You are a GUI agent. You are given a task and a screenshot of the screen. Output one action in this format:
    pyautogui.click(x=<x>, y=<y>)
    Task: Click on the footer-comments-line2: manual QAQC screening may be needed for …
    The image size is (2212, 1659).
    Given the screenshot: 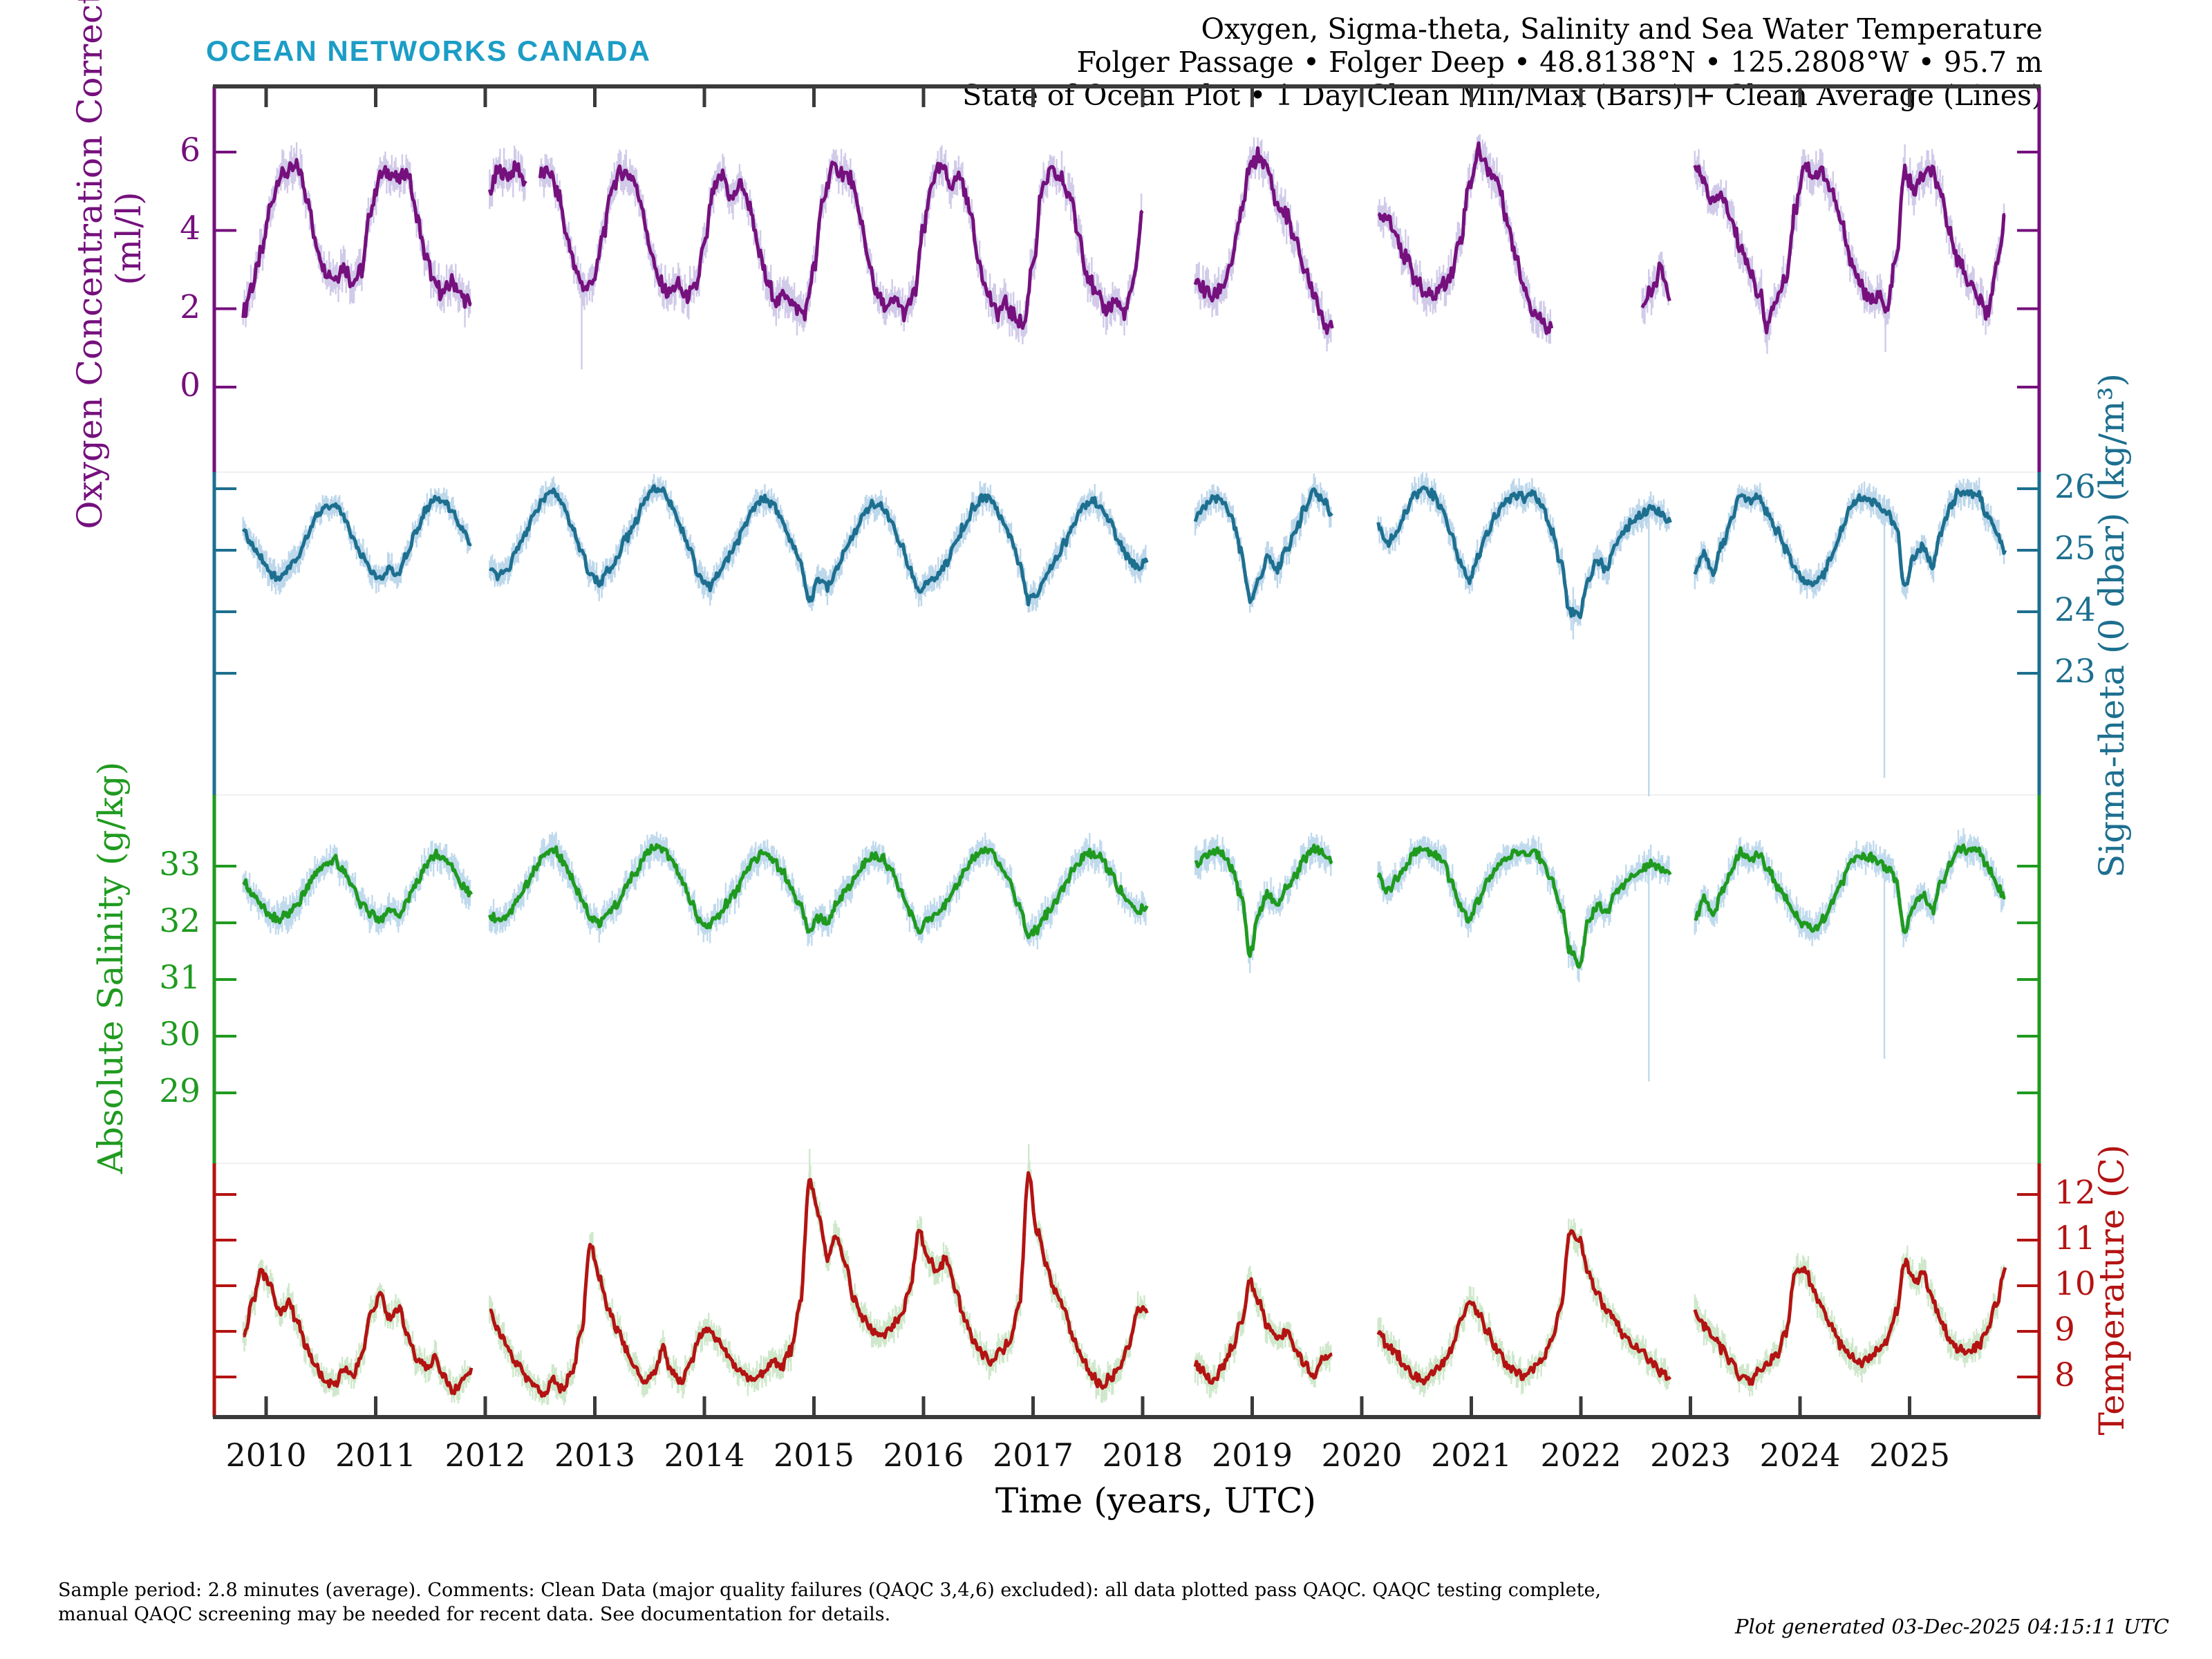 What is the action you would take?
    pyautogui.click(x=474, y=1614)
    